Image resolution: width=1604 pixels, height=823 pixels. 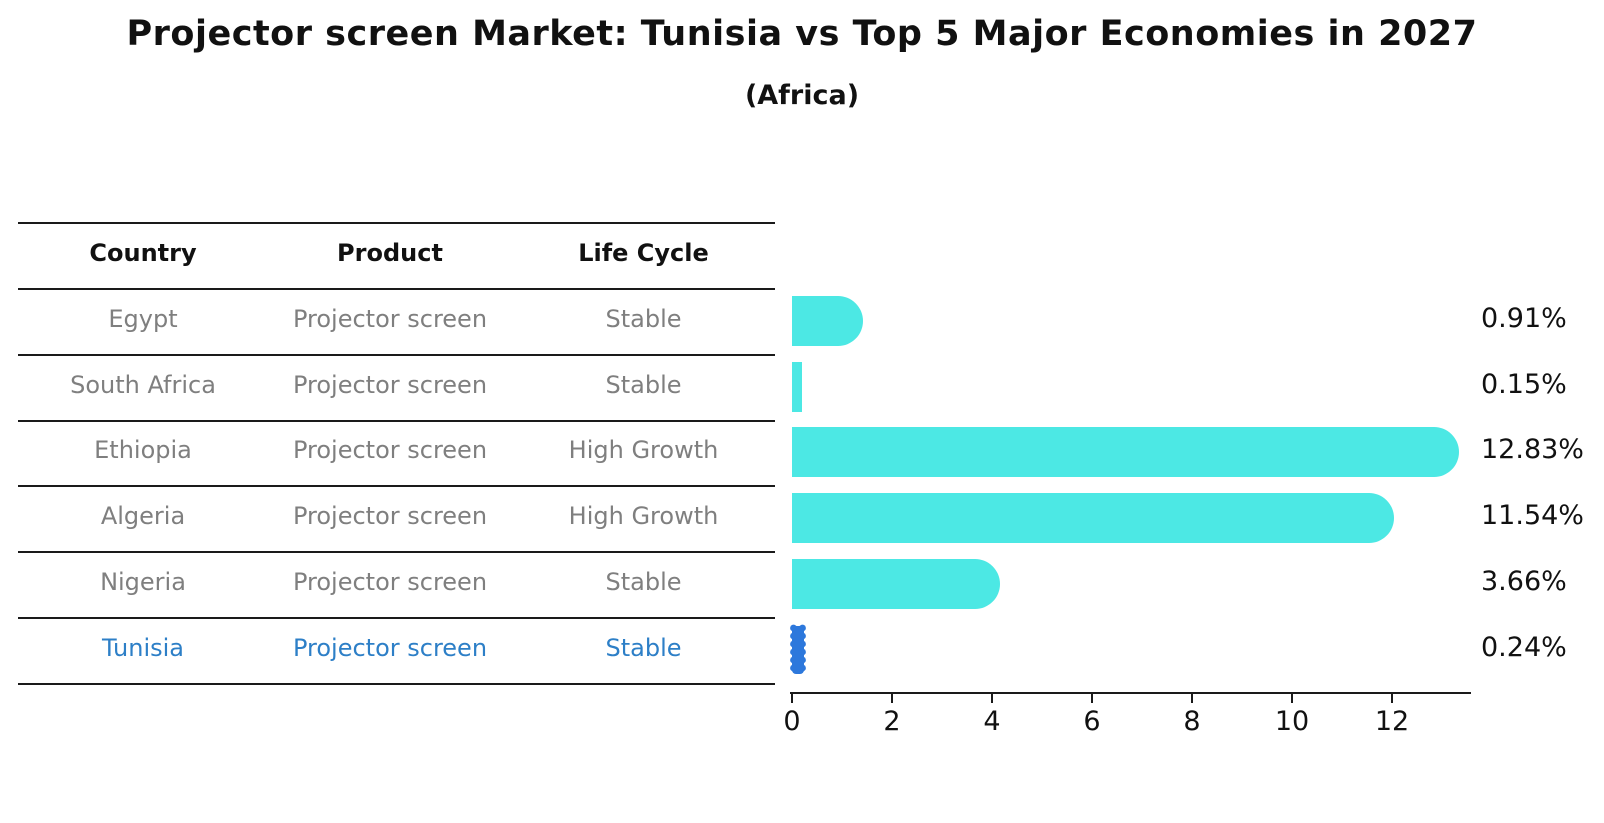 I want to click on cell-country-tunisia: Tunisia, so click(x=143, y=647).